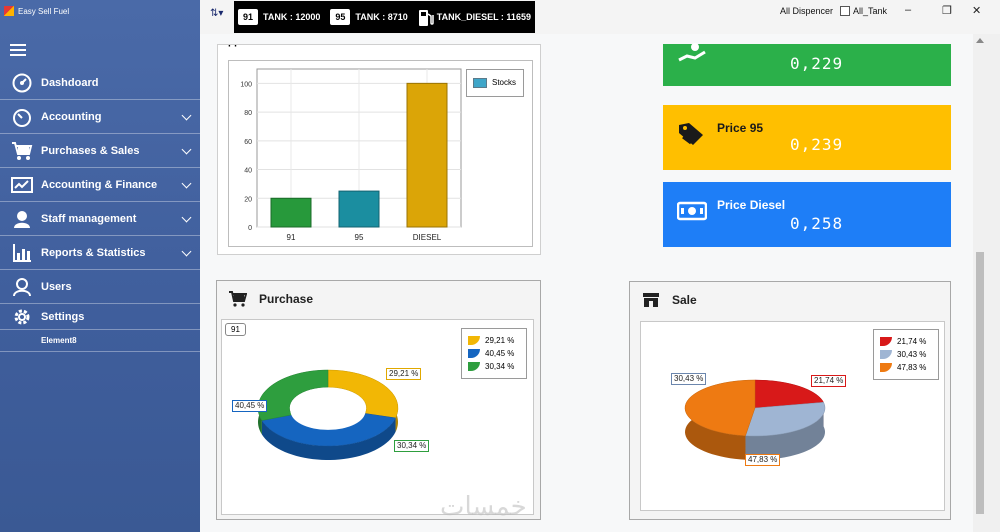 The width and height of the screenshot is (1000, 532). I want to click on sidebar-item-purchases-sales: Purchases & Sales, so click(100, 151).